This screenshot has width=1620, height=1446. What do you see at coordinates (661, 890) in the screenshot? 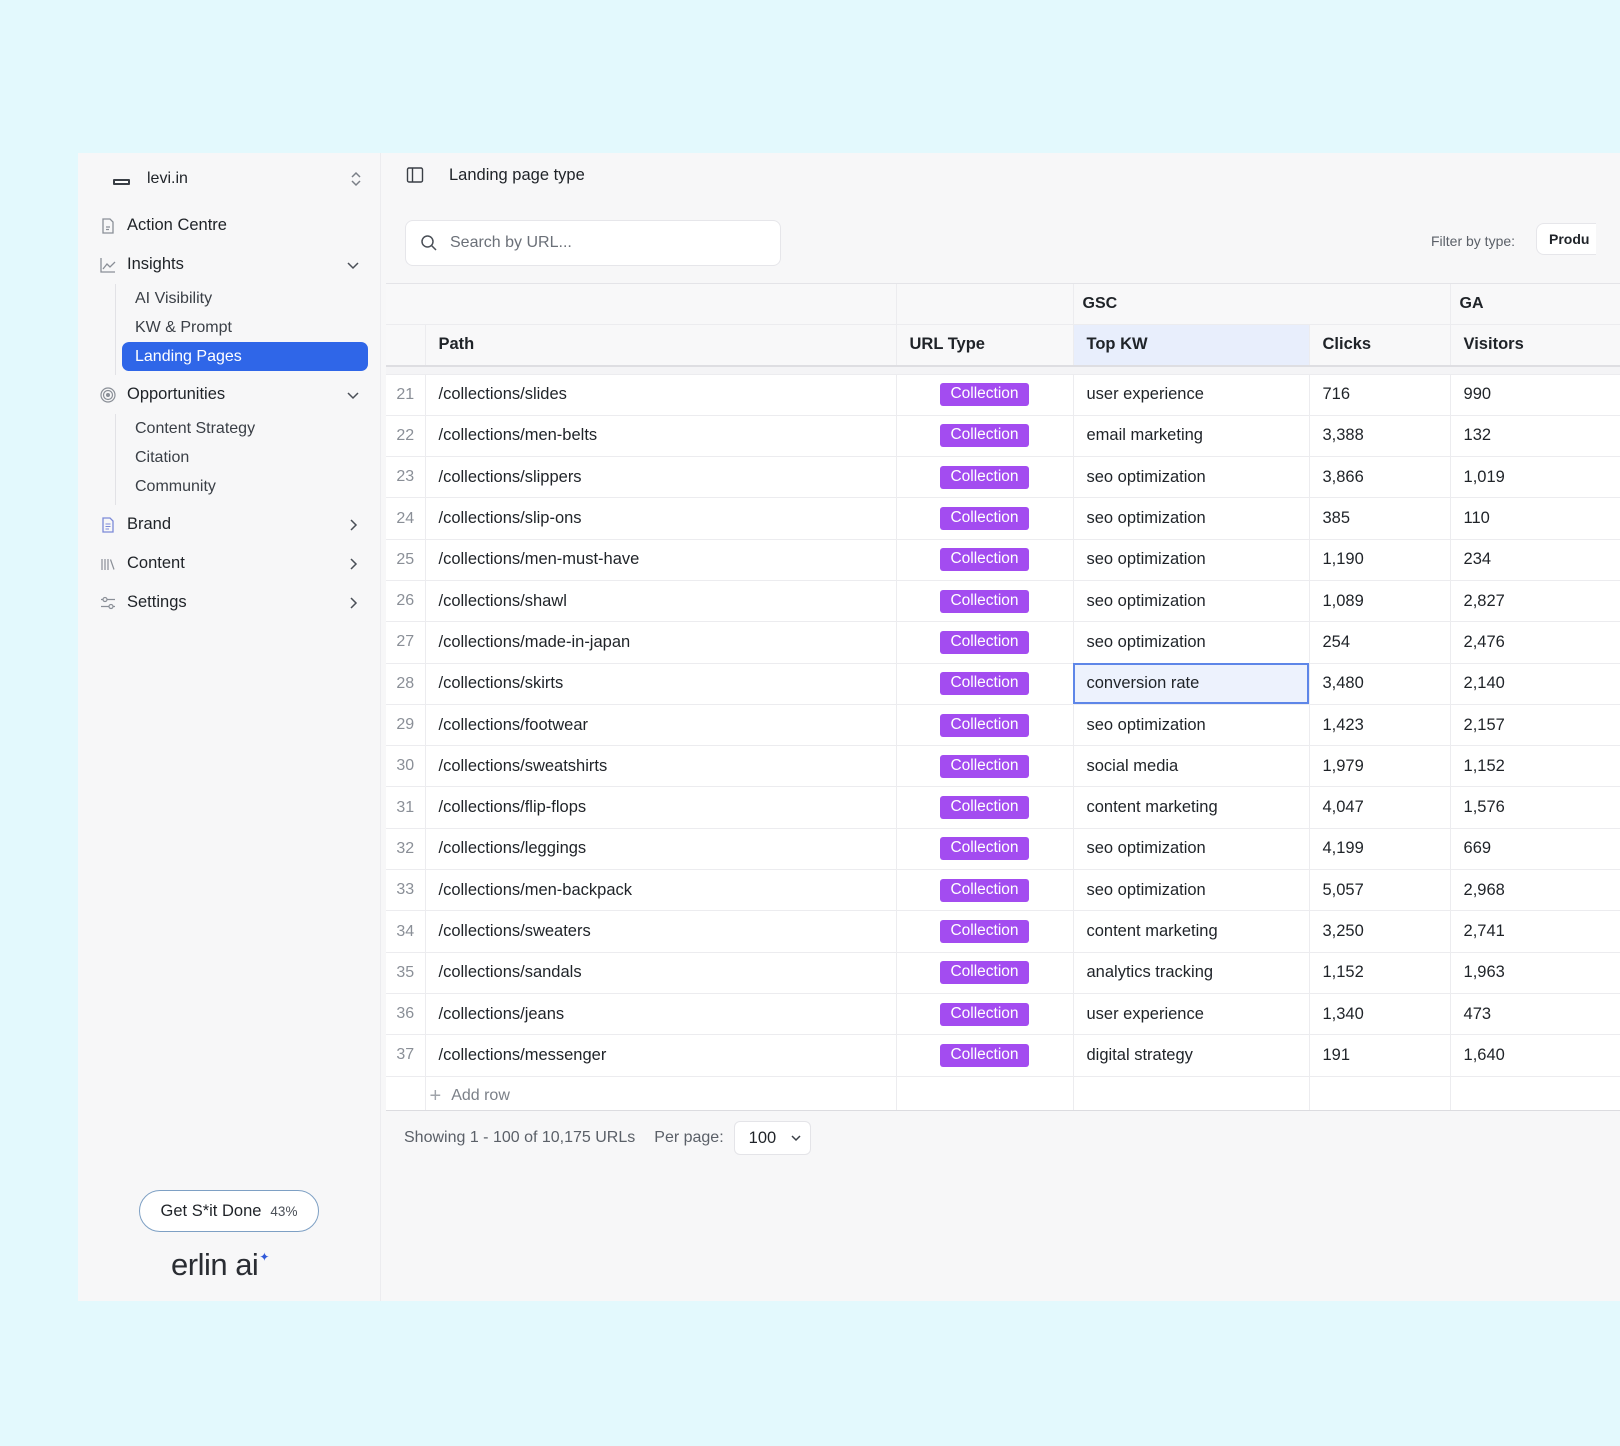
I see `path-cell: /collections/men-backpack` at bounding box center [661, 890].